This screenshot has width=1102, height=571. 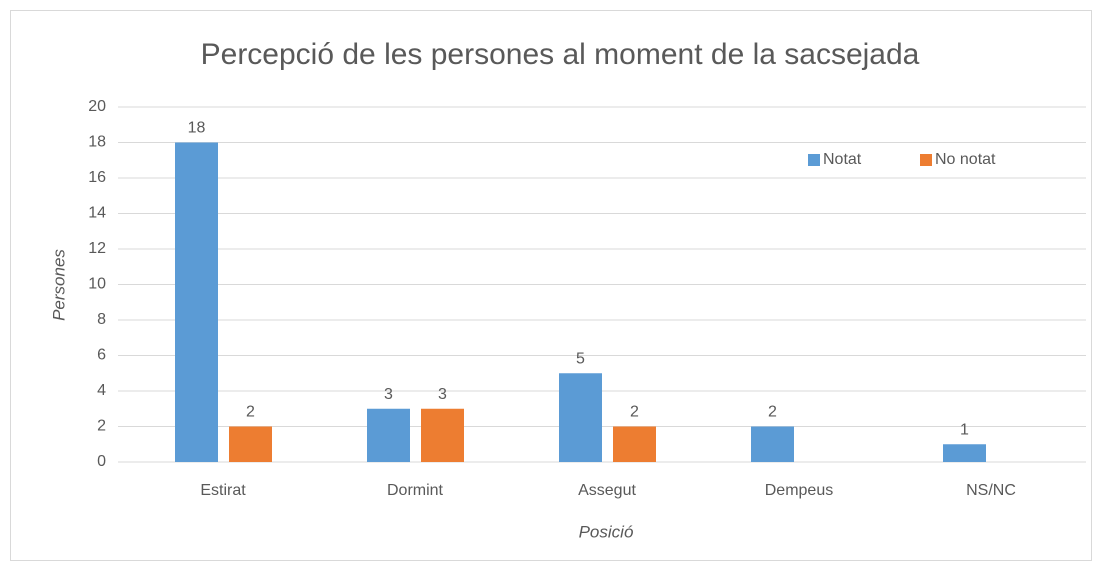 What do you see at coordinates (842, 159) in the screenshot?
I see `legend-label: Notat` at bounding box center [842, 159].